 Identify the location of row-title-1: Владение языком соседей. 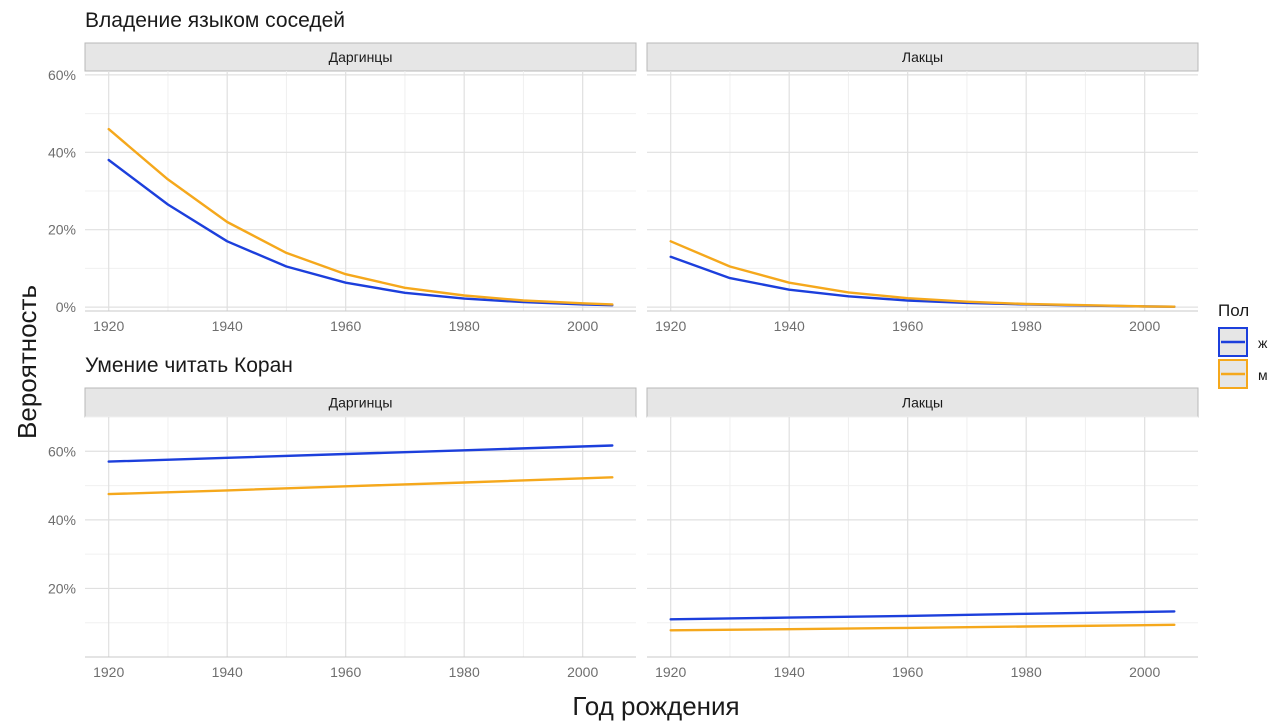
(215, 20).